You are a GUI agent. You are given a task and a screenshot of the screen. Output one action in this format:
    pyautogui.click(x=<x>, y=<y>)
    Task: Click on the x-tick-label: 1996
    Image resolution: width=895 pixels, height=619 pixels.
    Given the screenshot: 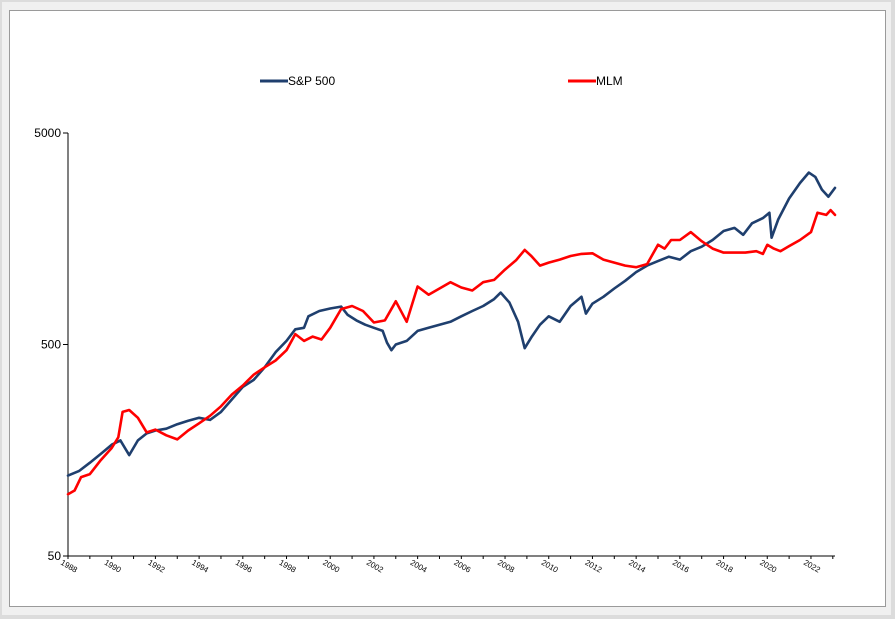 What is the action you would take?
    pyautogui.click(x=244, y=566)
    